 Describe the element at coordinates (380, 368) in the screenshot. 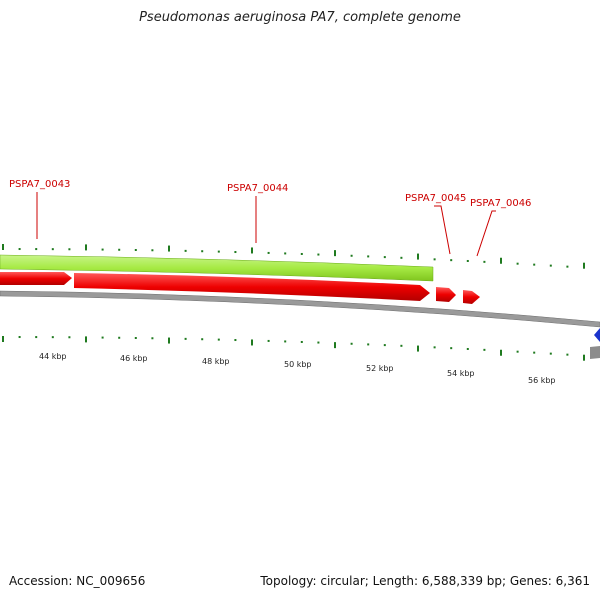

I see `scale-label-52kbp: 52 kbp` at that location.